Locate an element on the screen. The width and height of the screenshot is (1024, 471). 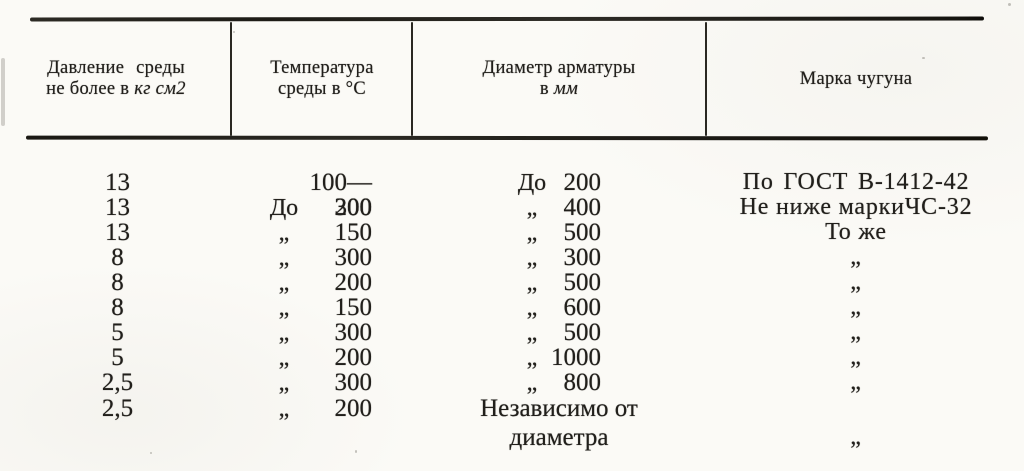
temperature-prefix: До is located at coordinates (284, 208).